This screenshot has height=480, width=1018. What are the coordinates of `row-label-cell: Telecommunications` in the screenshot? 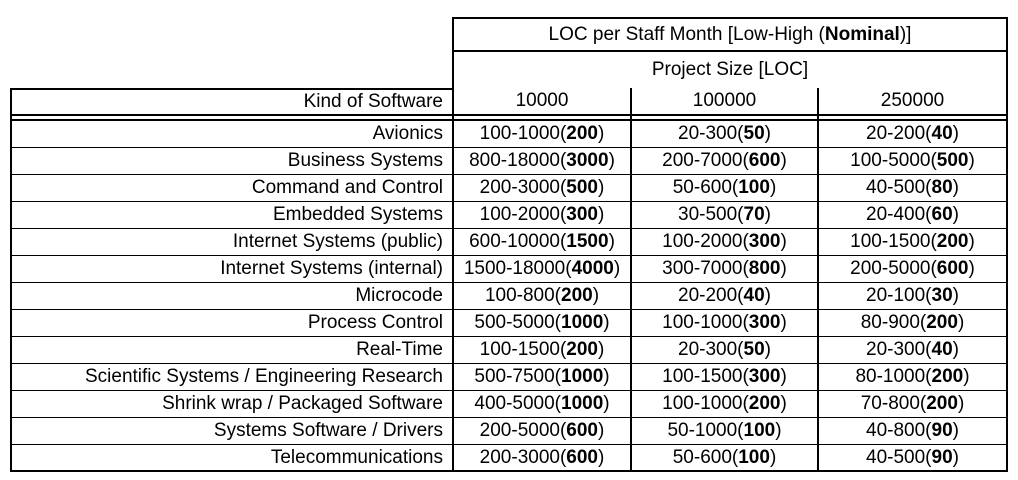 It's located at (231, 458).